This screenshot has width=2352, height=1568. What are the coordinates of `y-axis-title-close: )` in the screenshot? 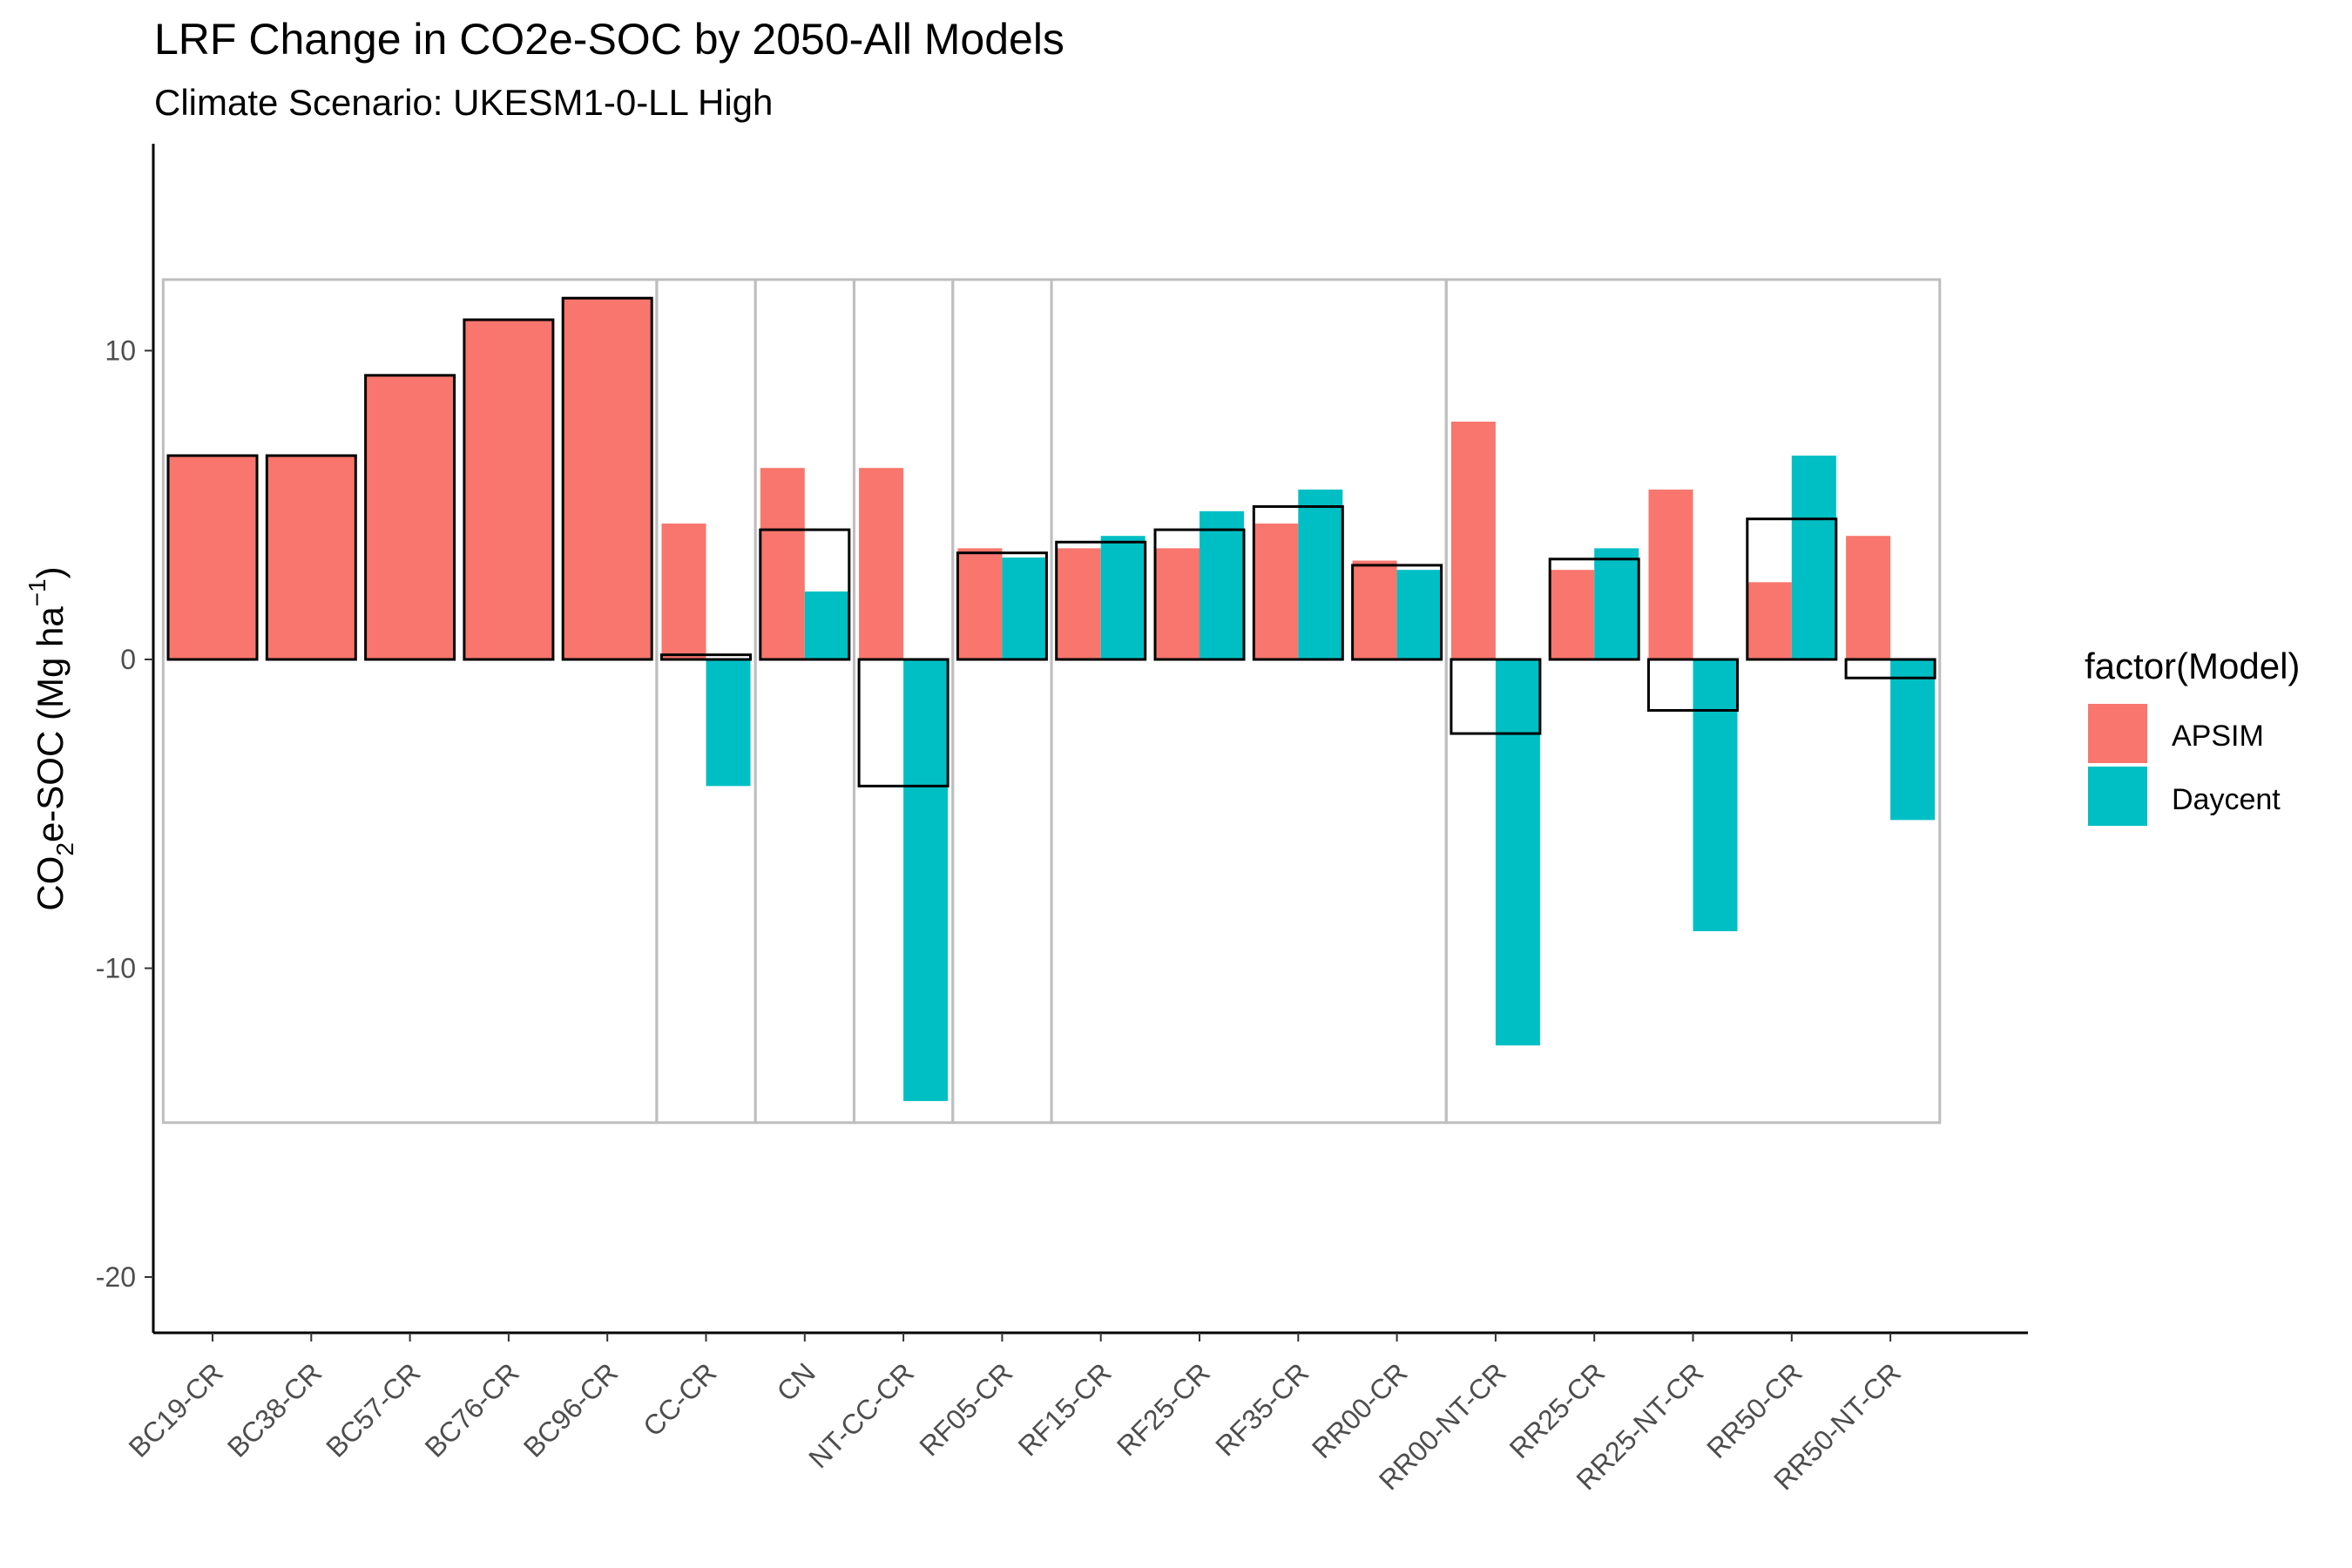 It's located at (50, 572).